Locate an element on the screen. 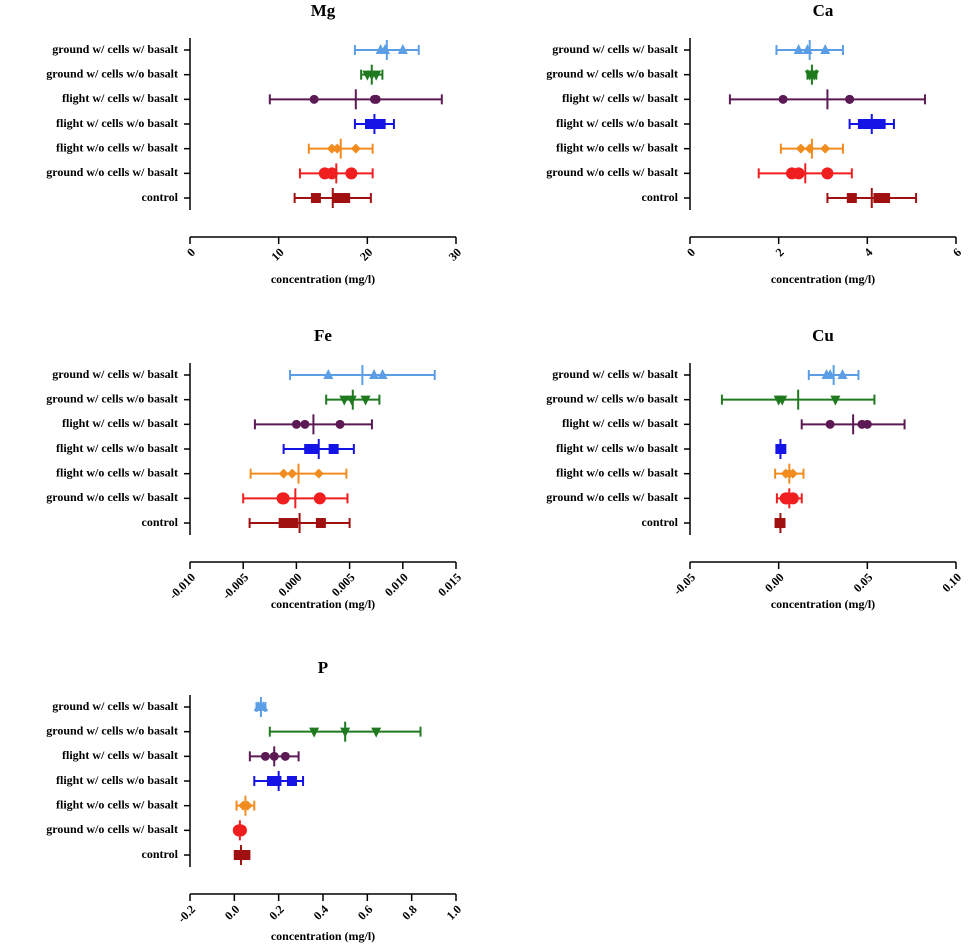 The height and width of the screenshot is (950, 970). x-tick-label: 10 is located at coordinates (277, 254).